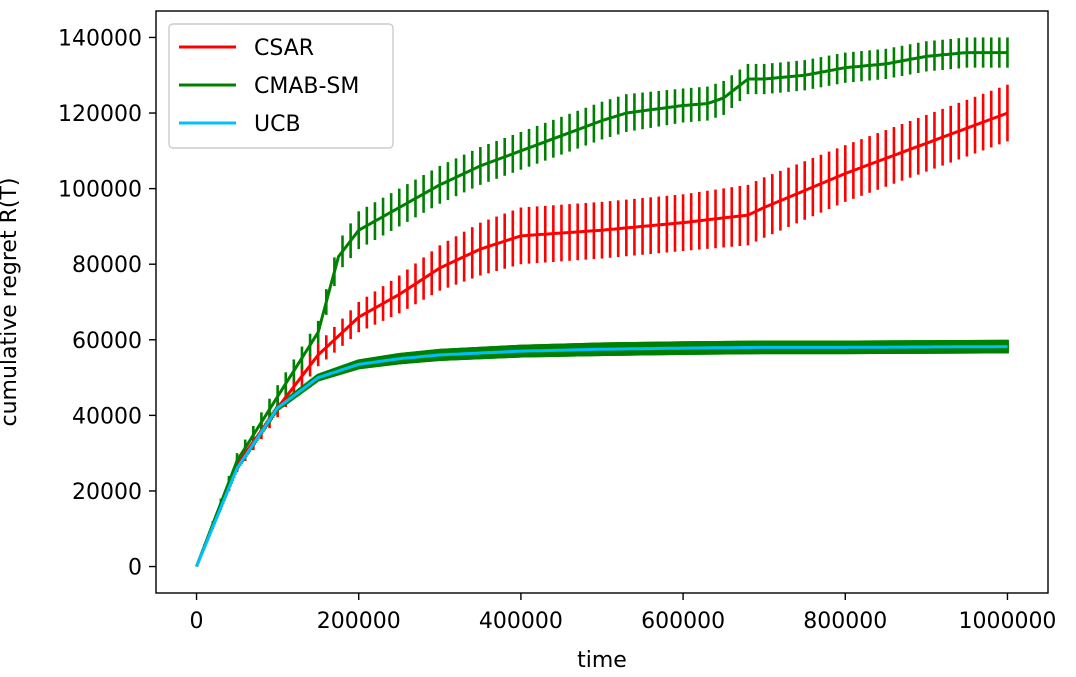 This screenshot has width=1076, height=677. What do you see at coordinates (135, 568) in the screenshot?
I see `y-tick-label: 0` at bounding box center [135, 568].